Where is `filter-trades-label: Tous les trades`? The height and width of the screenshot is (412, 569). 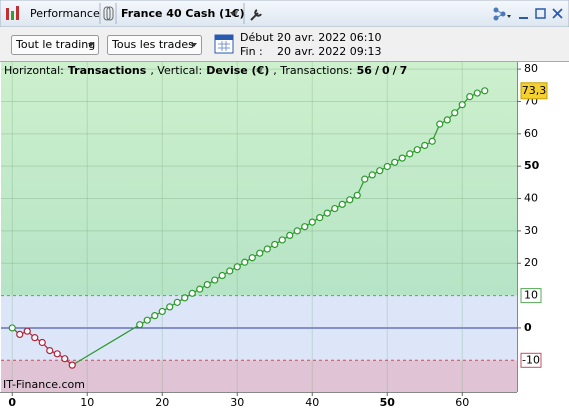
filter-trades-label: Tous les trades is located at coordinates (152, 44).